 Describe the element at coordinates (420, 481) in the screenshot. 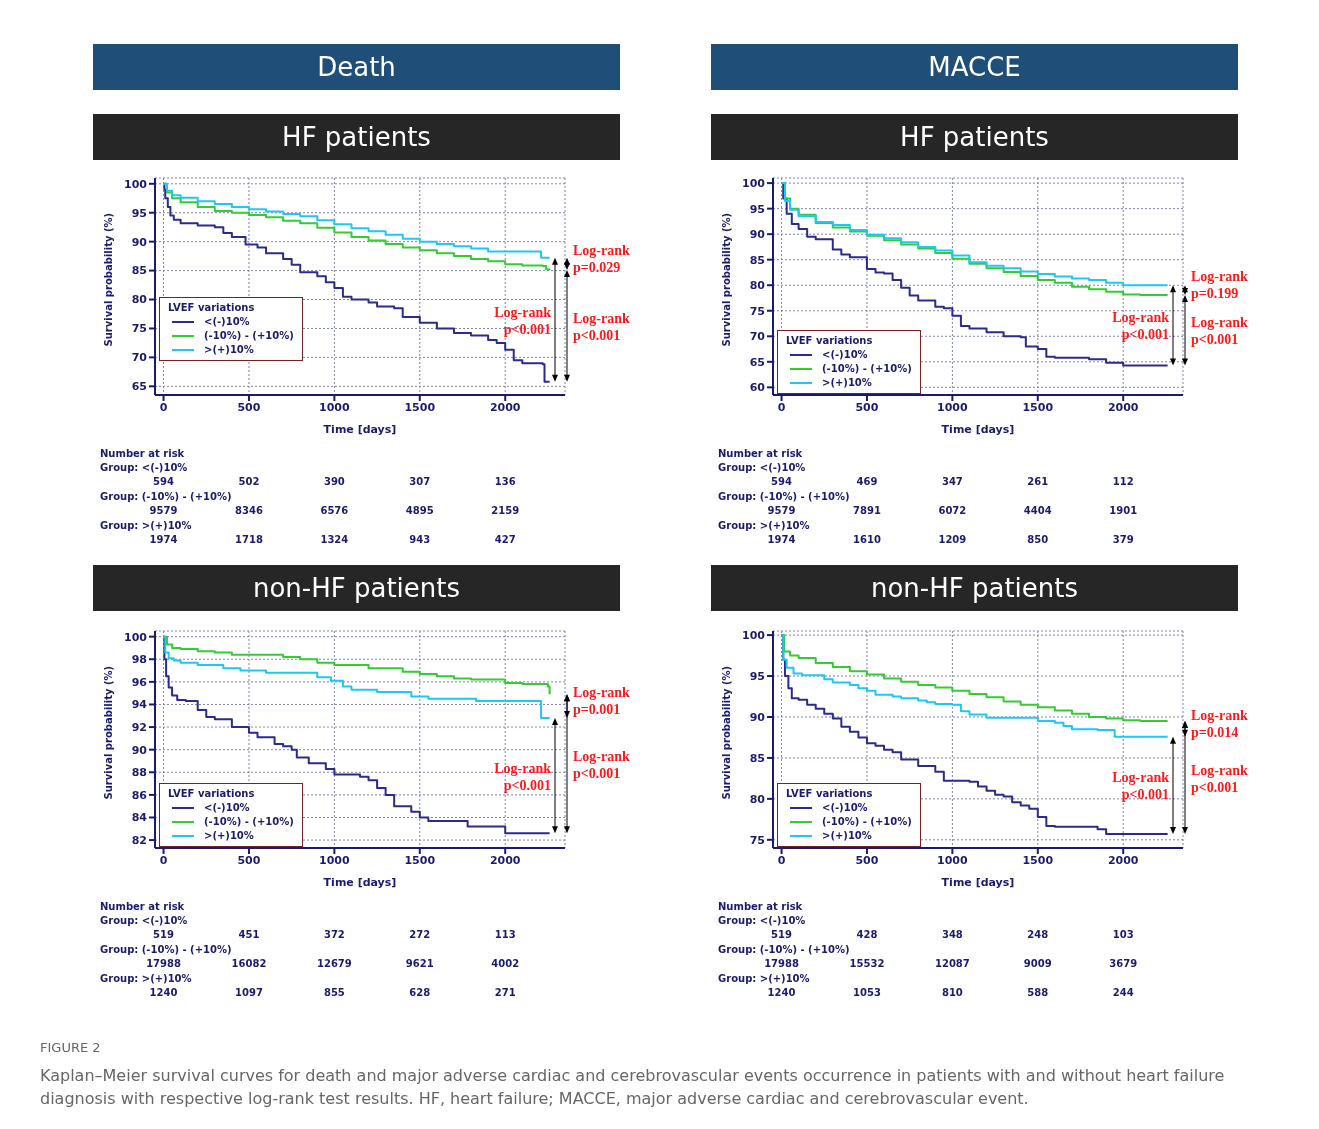

I see `text: 307` at that location.